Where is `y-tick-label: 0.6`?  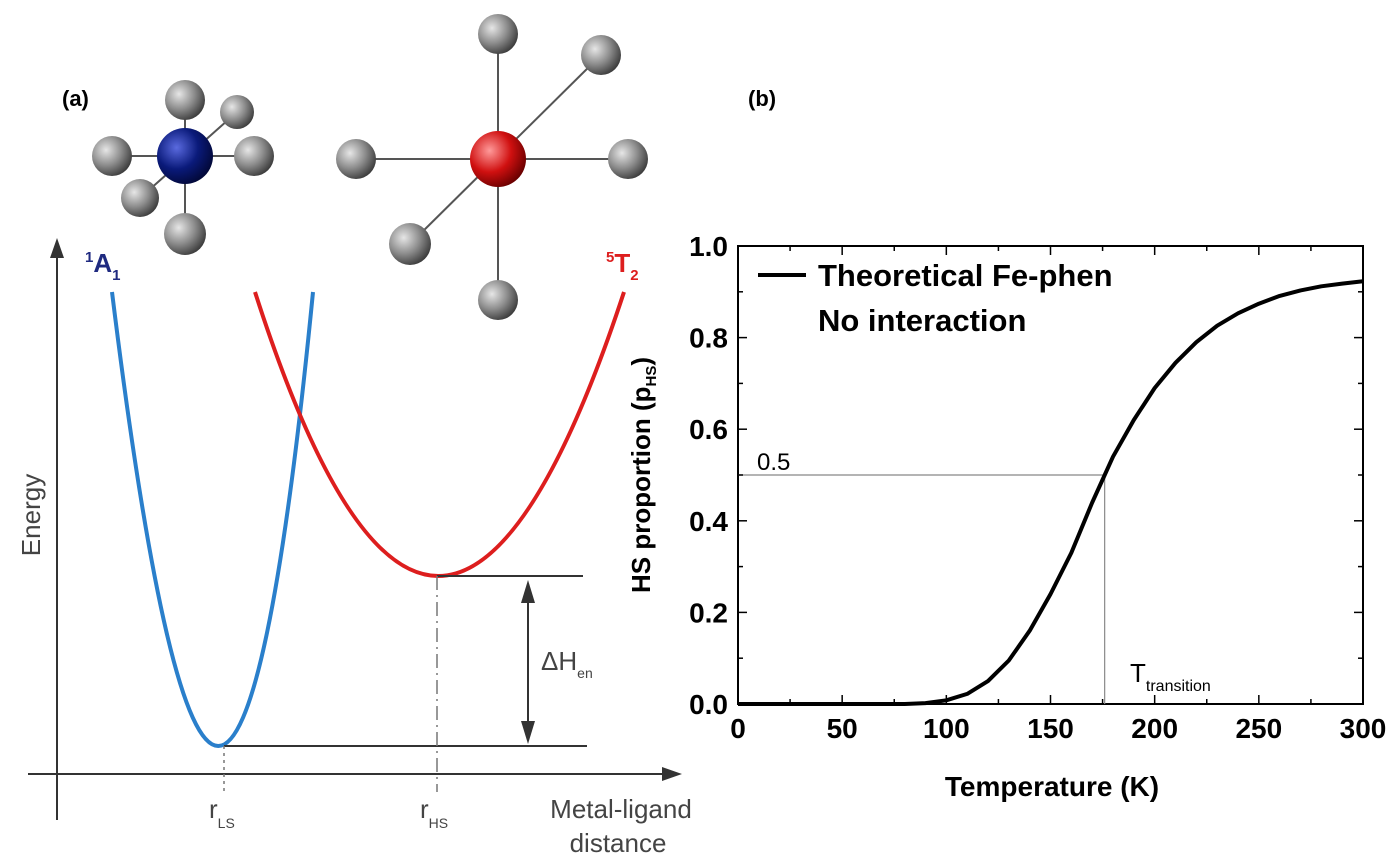 y-tick-label: 0.6 is located at coordinates (708, 429).